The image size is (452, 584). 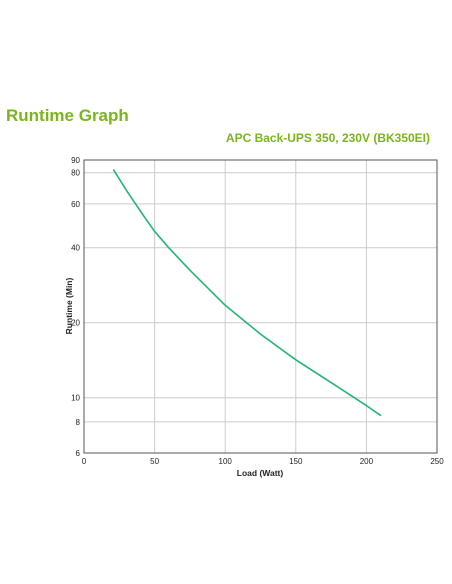 I want to click on x-tick-label: 150, so click(x=296, y=461).